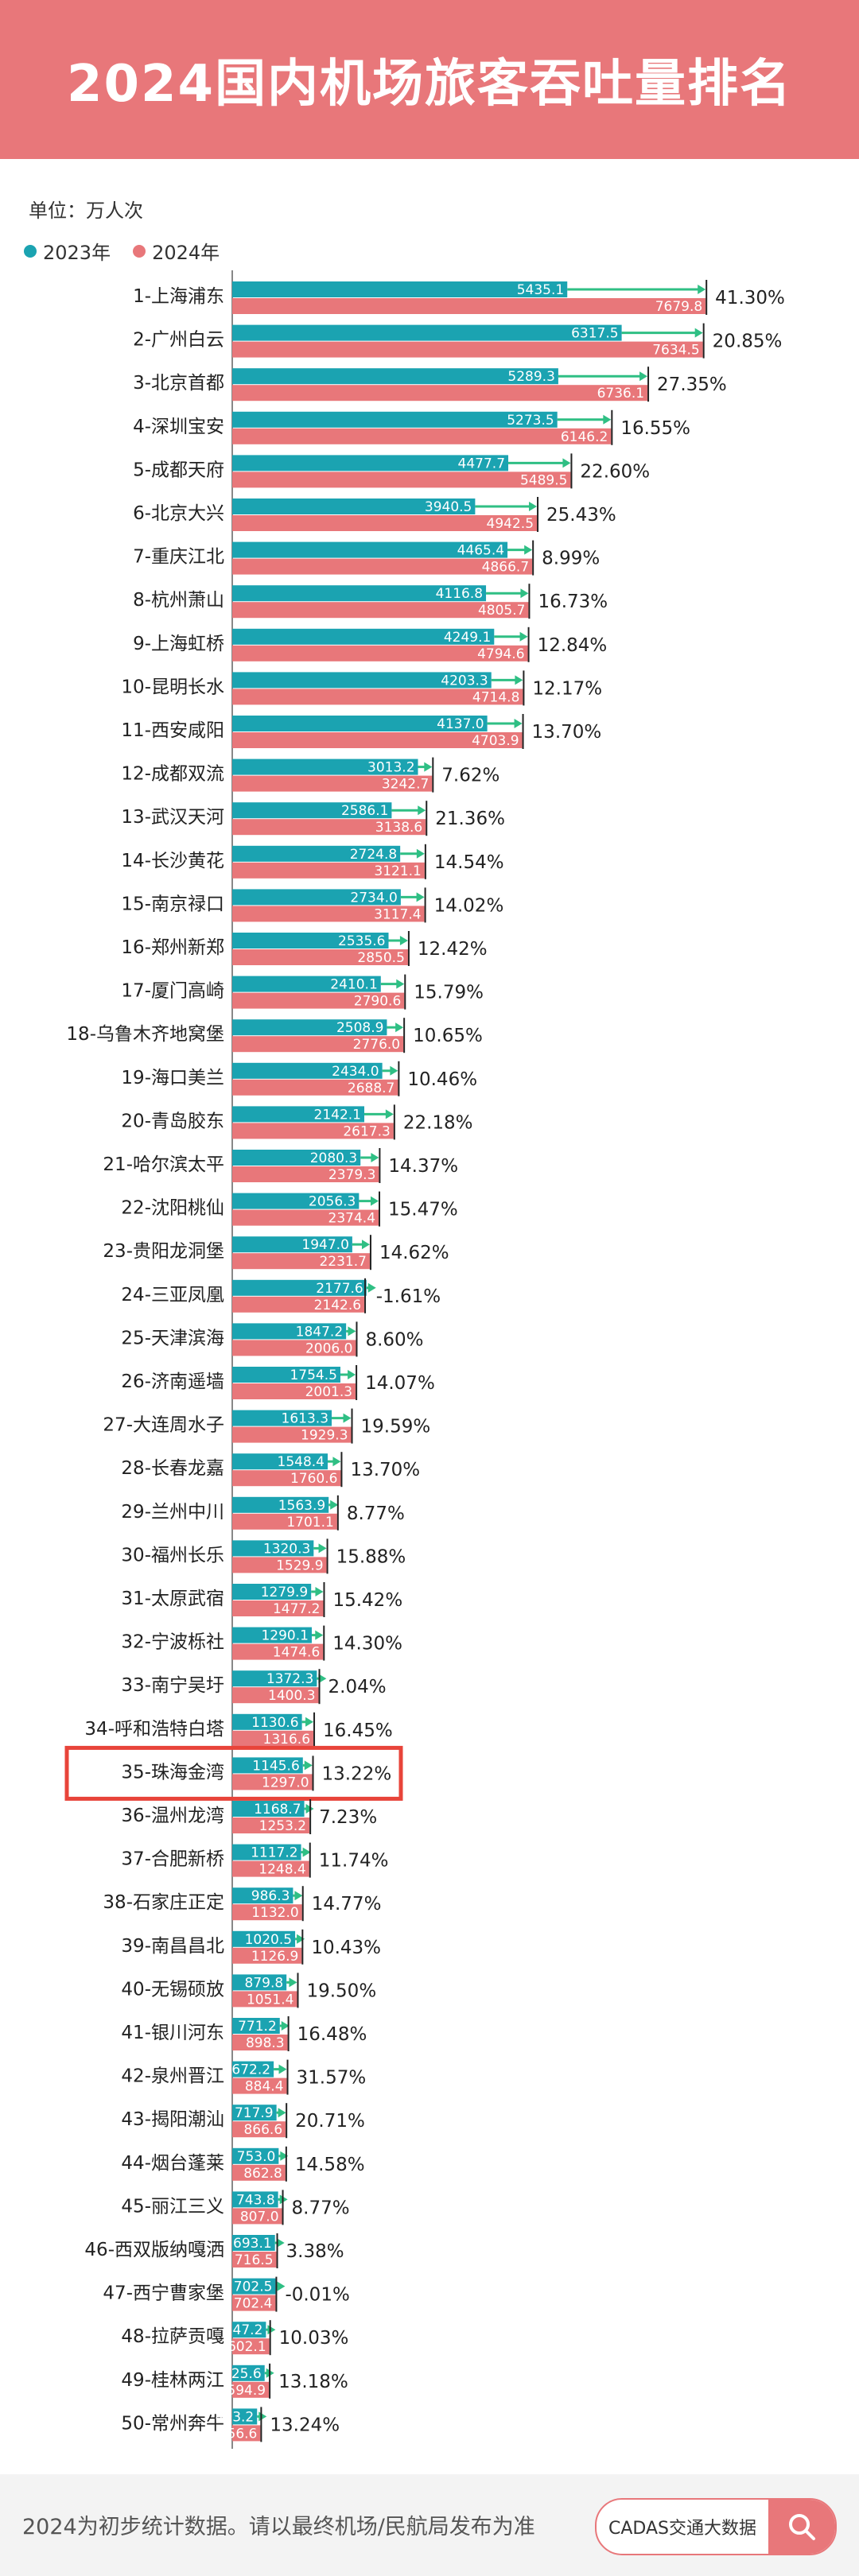 This screenshot has width=859, height=2576. What do you see at coordinates (355, 1072) in the screenshot?
I see `value-label-2023: 2434.0` at bounding box center [355, 1072].